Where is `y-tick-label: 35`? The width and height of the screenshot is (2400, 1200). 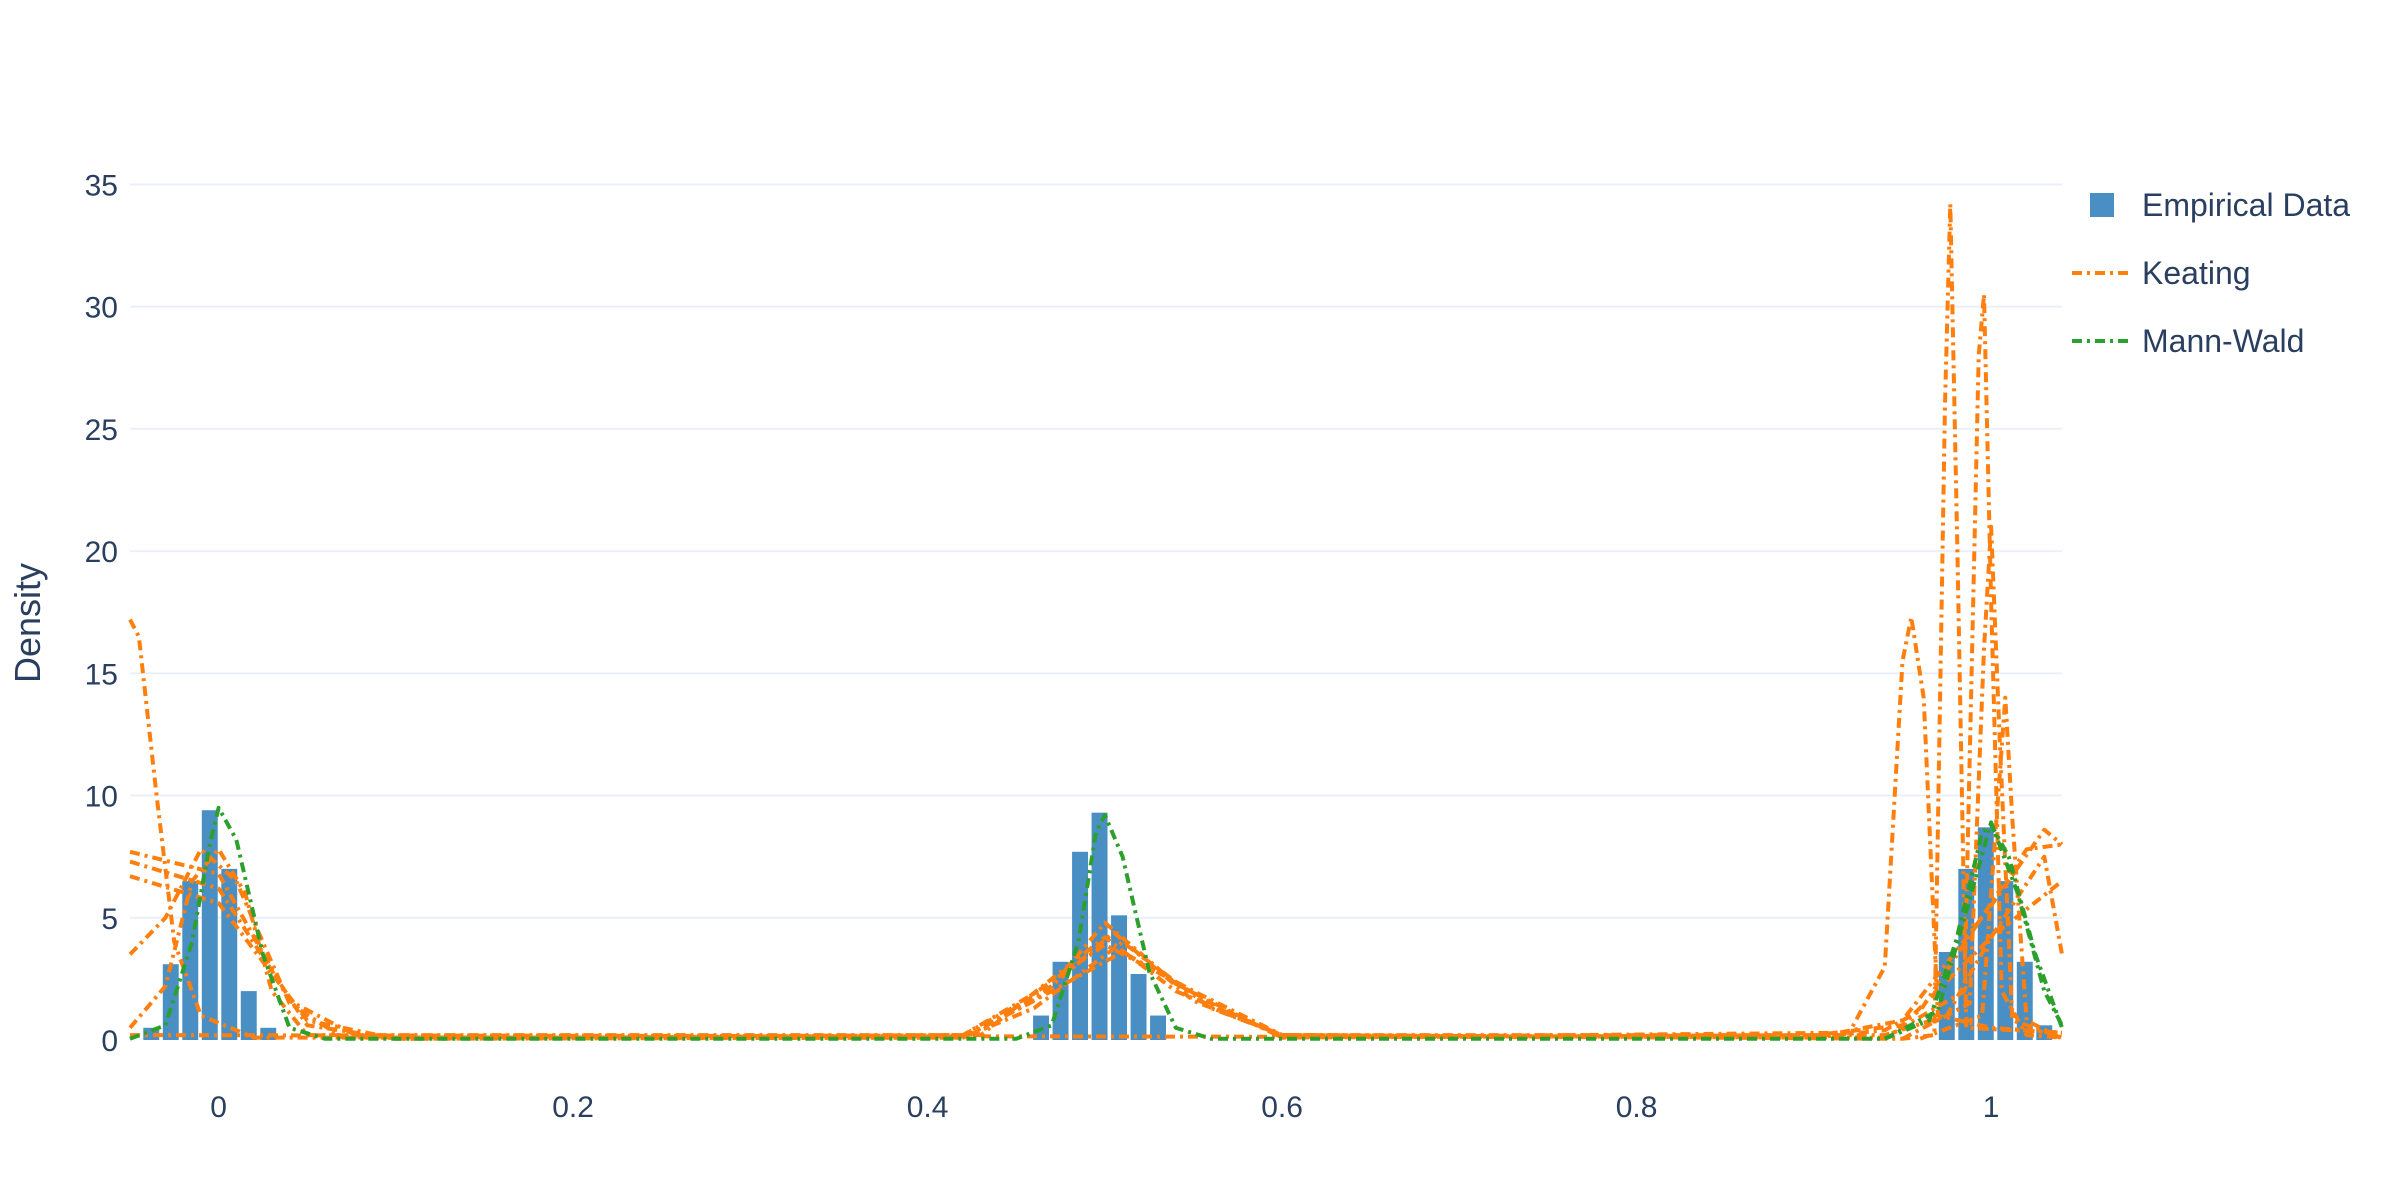
y-tick-label: 35 is located at coordinates (101, 185).